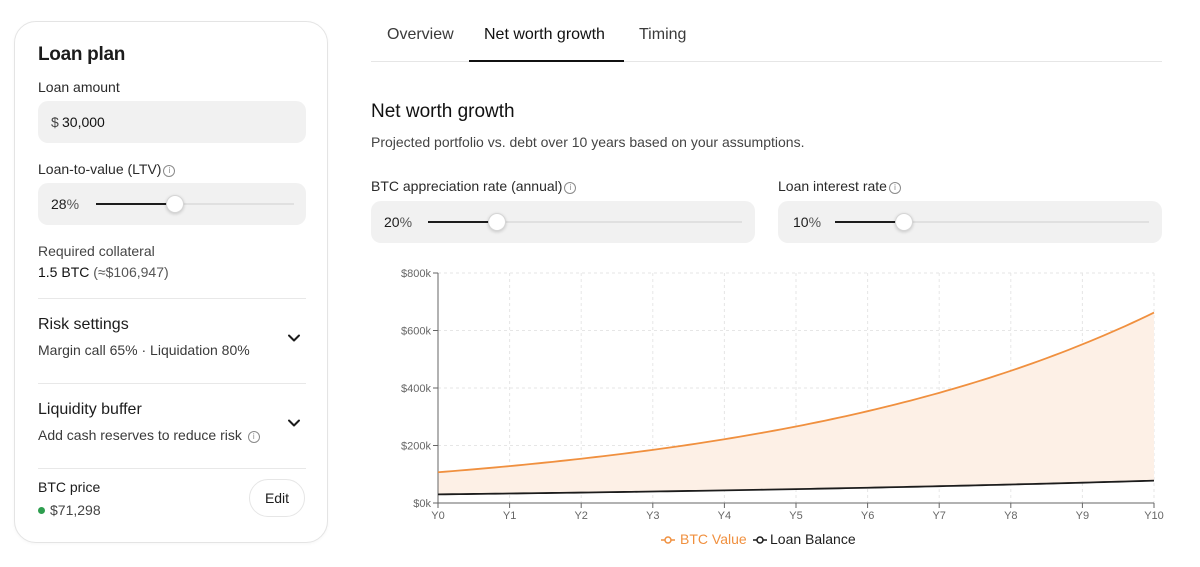  Describe the element at coordinates (416, 332) in the screenshot. I see `y-tick-label: $600k` at that location.